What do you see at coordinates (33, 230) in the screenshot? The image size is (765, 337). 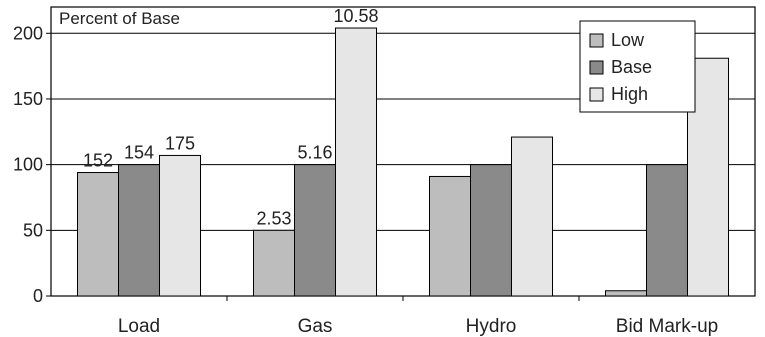 I see `y-tick-label-50: 50` at bounding box center [33, 230].